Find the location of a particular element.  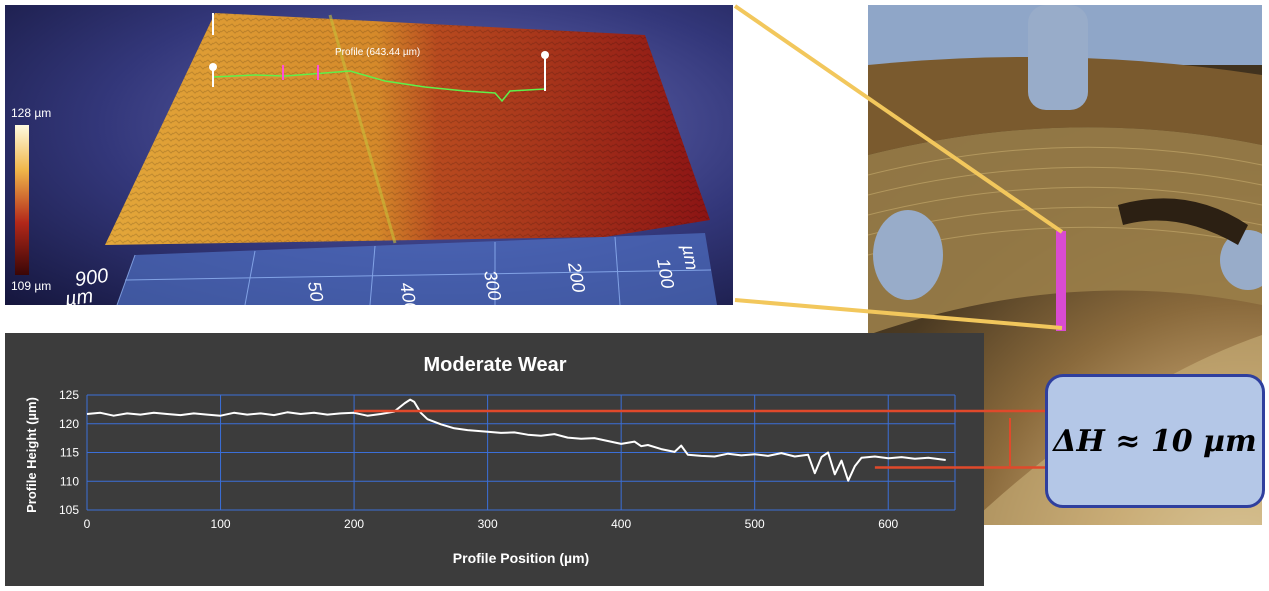

x-tick-label: 100 is located at coordinates (221, 524).